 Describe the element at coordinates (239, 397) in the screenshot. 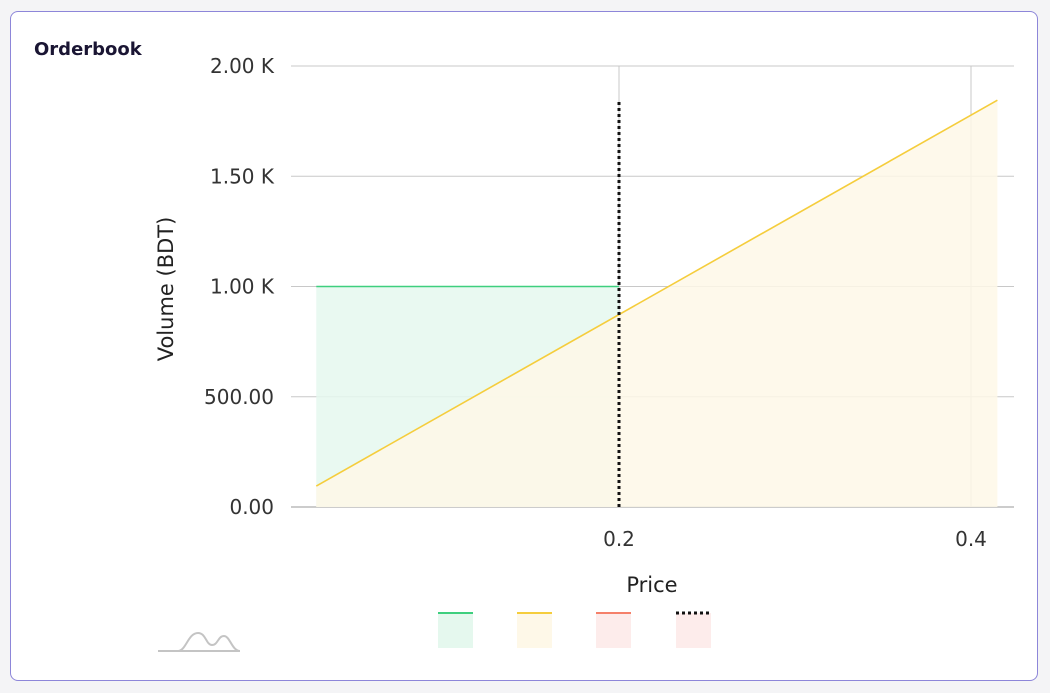

I see `y-tick-label: 500.00` at that location.